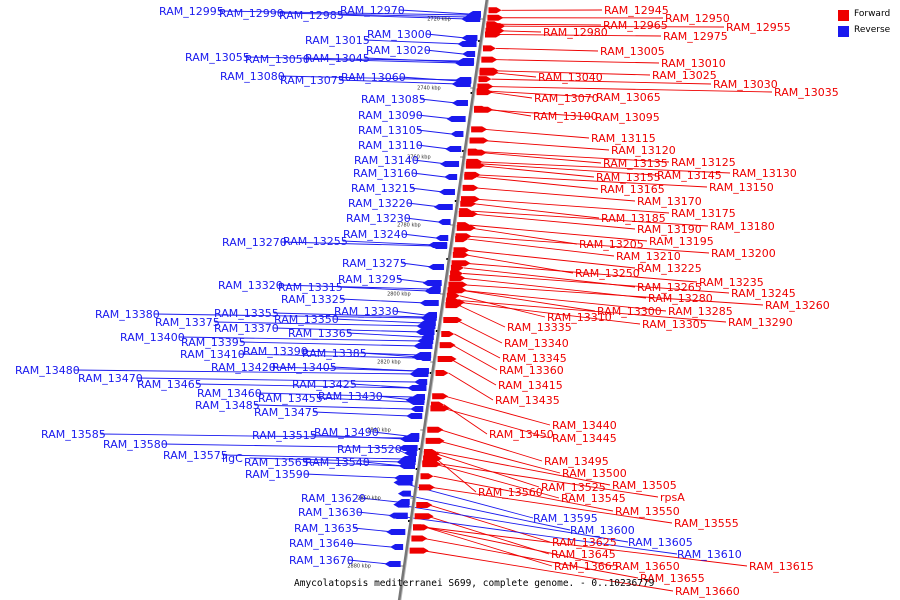 Image resolution: width=900 pixels, height=600 pixels. What do you see at coordinates (346, 432) in the screenshot?
I see `reverse-gene-label: RAM_13490` at bounding box center [346, 432].